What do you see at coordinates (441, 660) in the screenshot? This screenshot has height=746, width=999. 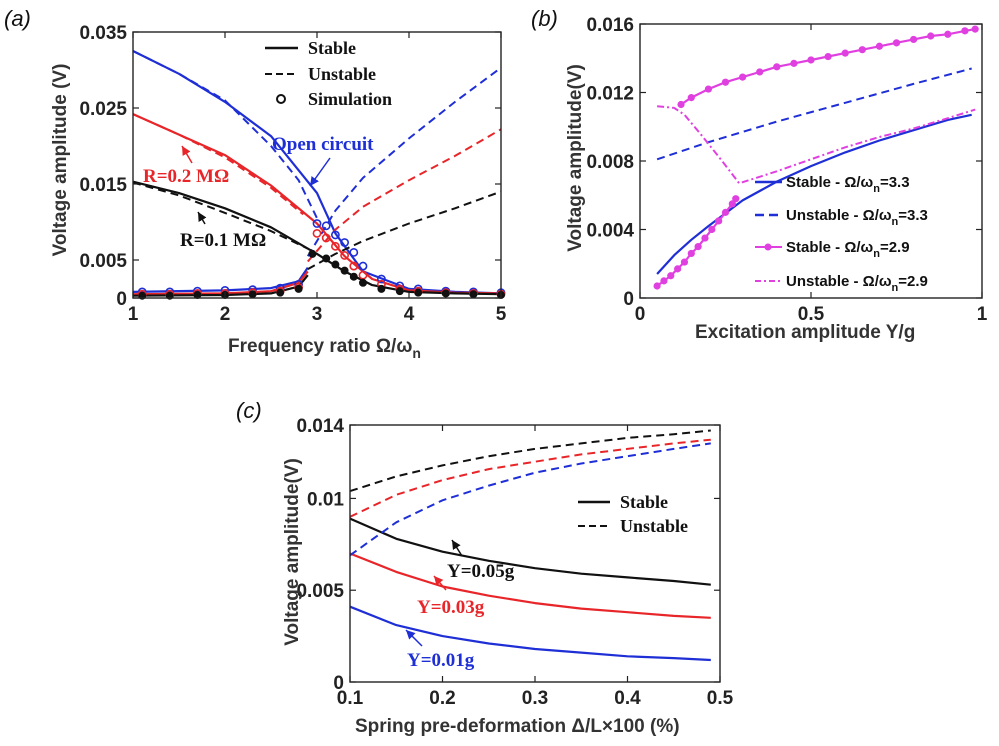 I see `annotation-y001: Y=0.01g` at bounding box center [441, 660].